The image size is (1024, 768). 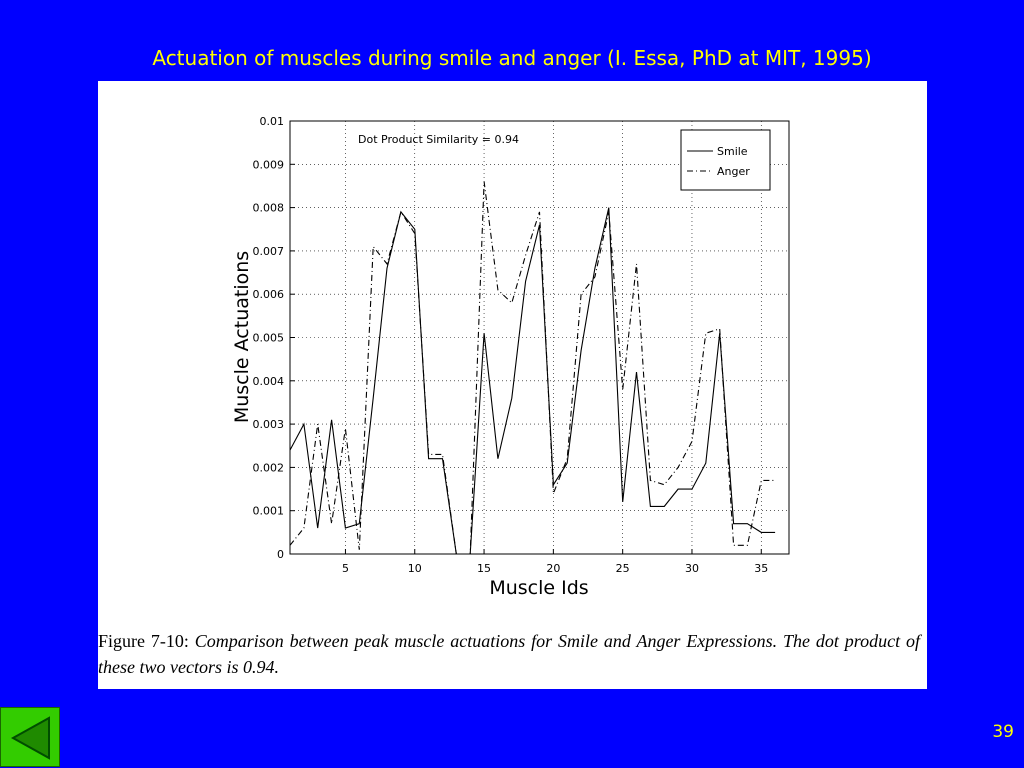 What do you see at coordinates (269, 251) in the screenshot?
I see `y-tick-label: 0.007` at bounding box center [269, 251].